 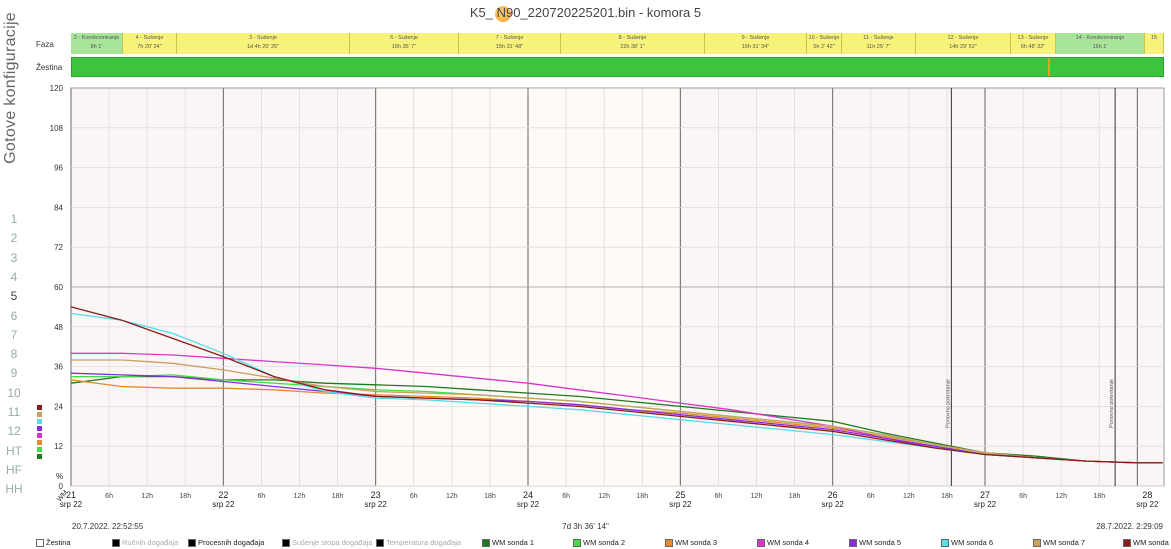 What do you see at coordinates (585, 15) in the screenshot?
I see `title-bar: K5_ N90_220720225201.bin - komora 5` at bounding box center [585, 15].